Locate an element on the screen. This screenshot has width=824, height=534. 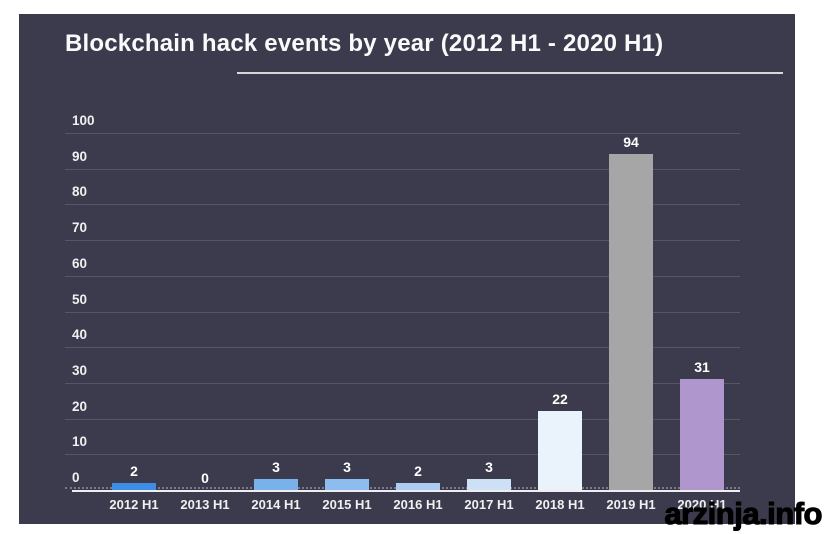
x-axis-tick-label: 2014 H1 is located at coordinates (276, 504).